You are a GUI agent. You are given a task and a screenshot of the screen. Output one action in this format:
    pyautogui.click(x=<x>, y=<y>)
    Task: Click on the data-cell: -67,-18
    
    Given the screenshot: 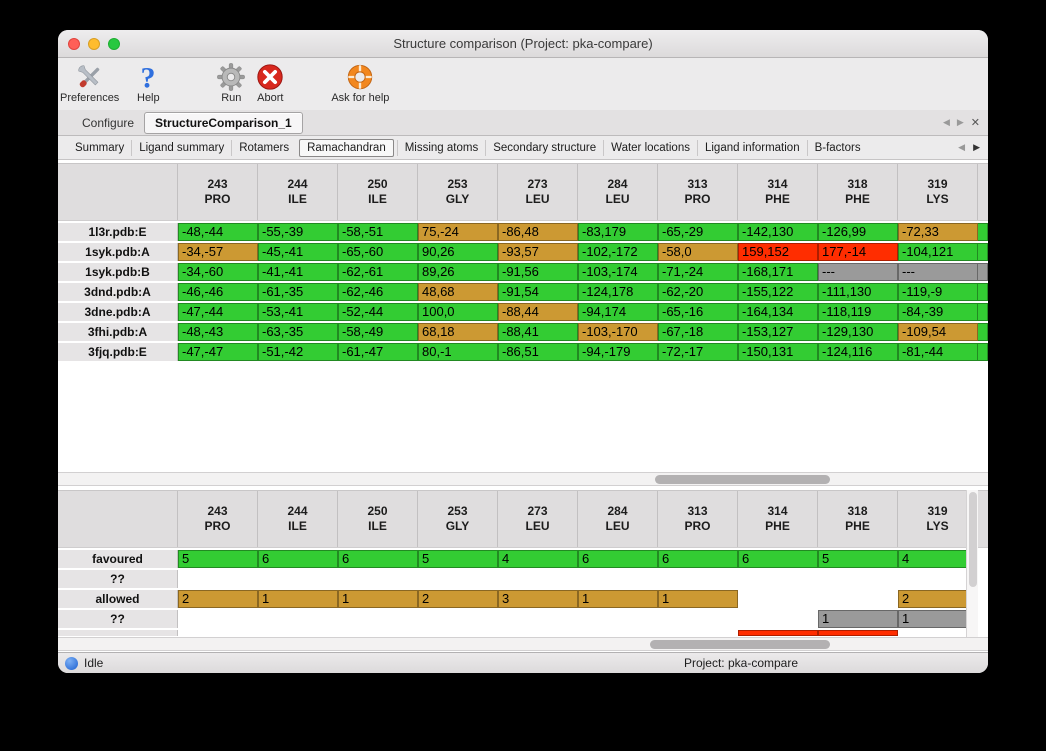 What is the action you would take?
    pyautogui.click(x=698, y=332)
    